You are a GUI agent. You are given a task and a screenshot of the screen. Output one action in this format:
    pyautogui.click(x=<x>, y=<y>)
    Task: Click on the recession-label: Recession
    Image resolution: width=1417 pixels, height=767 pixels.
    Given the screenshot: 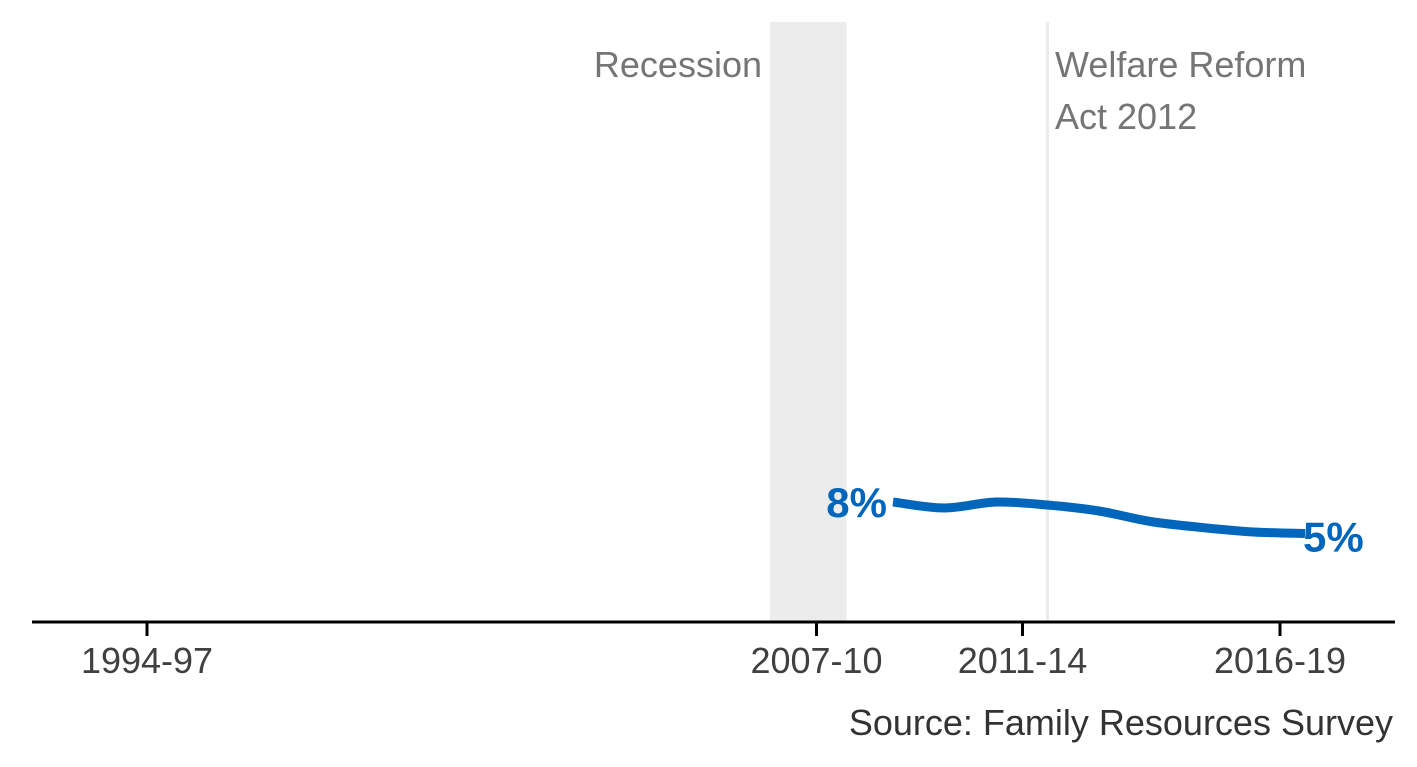 What is the action you would take?
    pyautogui.click(x=678, y=64)
    